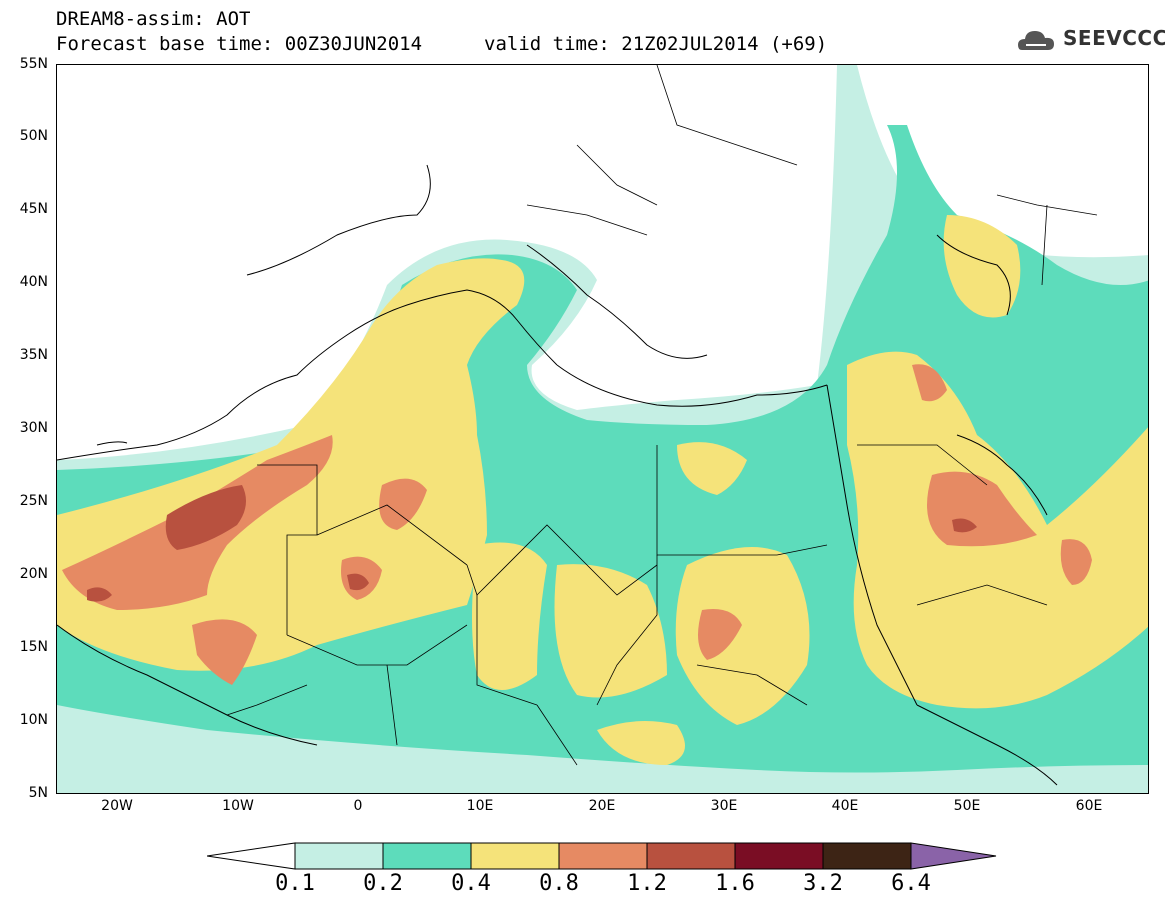 The height and width of the screenshot is (905, 1165). What do you see at coordinates (238, 806) in the screenshot?
I see `lon-label: 10W` at bounding box center [238, 806].